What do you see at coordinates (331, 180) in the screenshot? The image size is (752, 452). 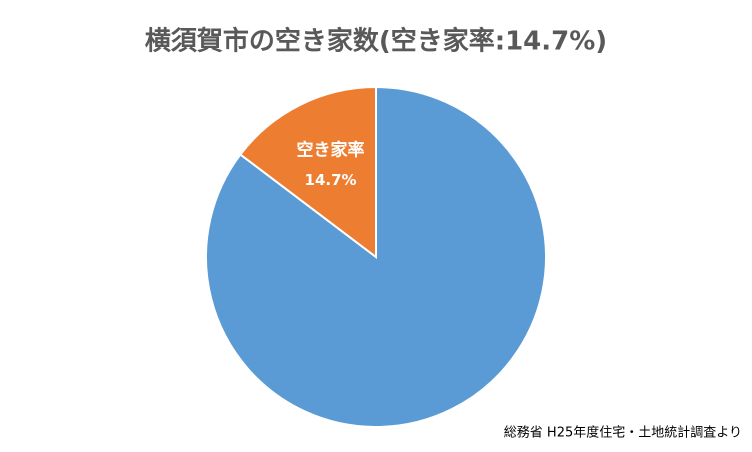 I see `slice-value-label: 14.7%` at bounding box center [331, 180].